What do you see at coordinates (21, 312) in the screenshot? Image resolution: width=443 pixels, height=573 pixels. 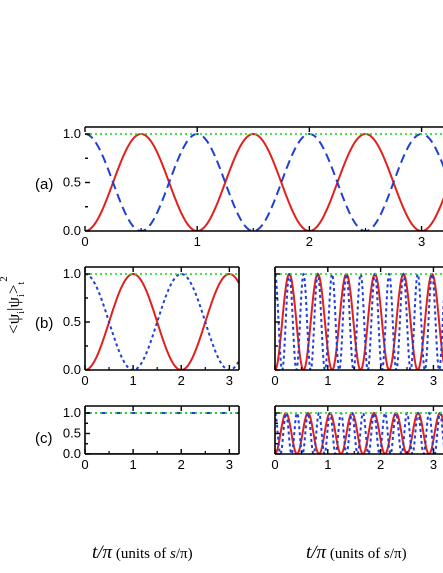 I see `ylabel-sub-i1: i` at bounding box center [21, 312].